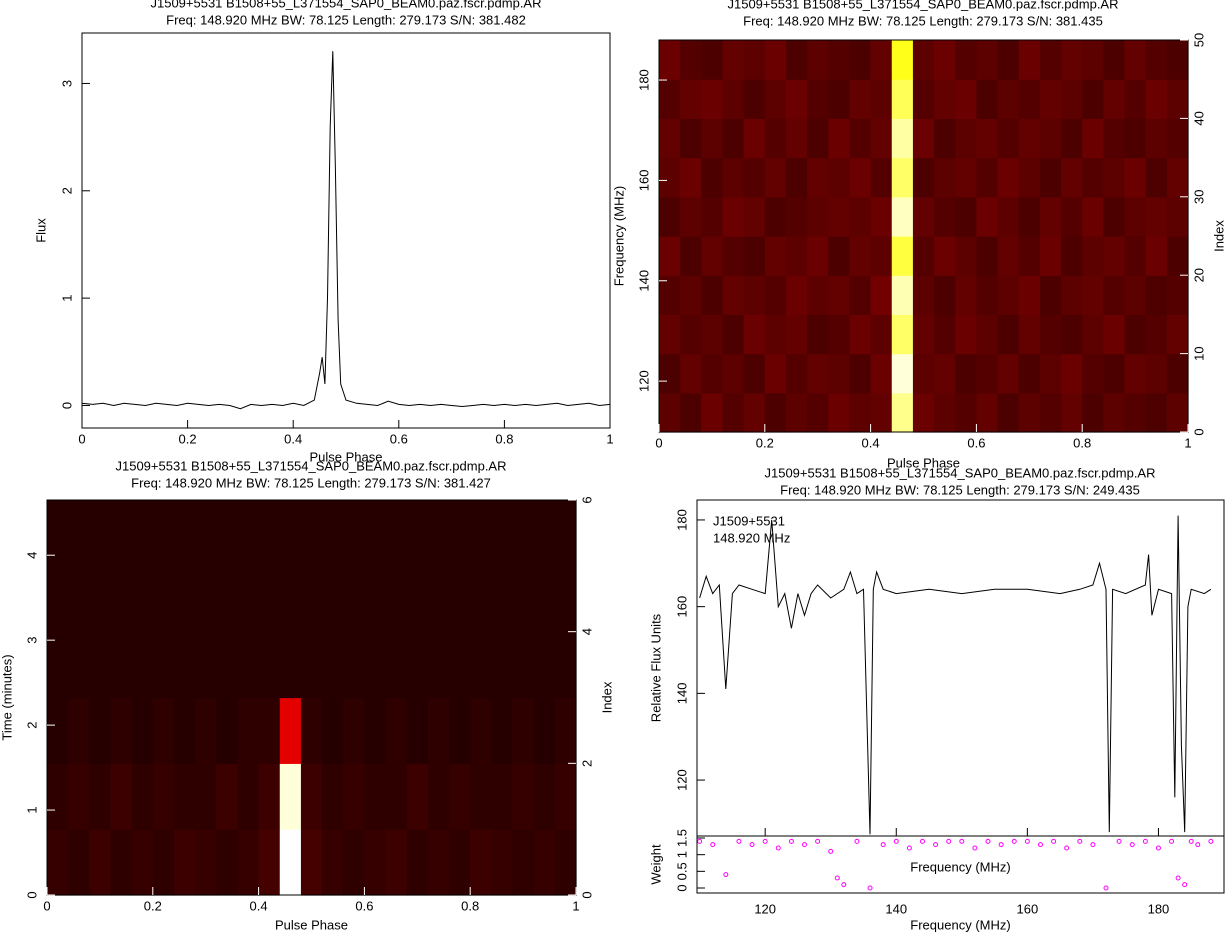 The height and width of the screenshot is (935, 1226). I want to click on x-tick-label: 0.4, so click(871, 442).